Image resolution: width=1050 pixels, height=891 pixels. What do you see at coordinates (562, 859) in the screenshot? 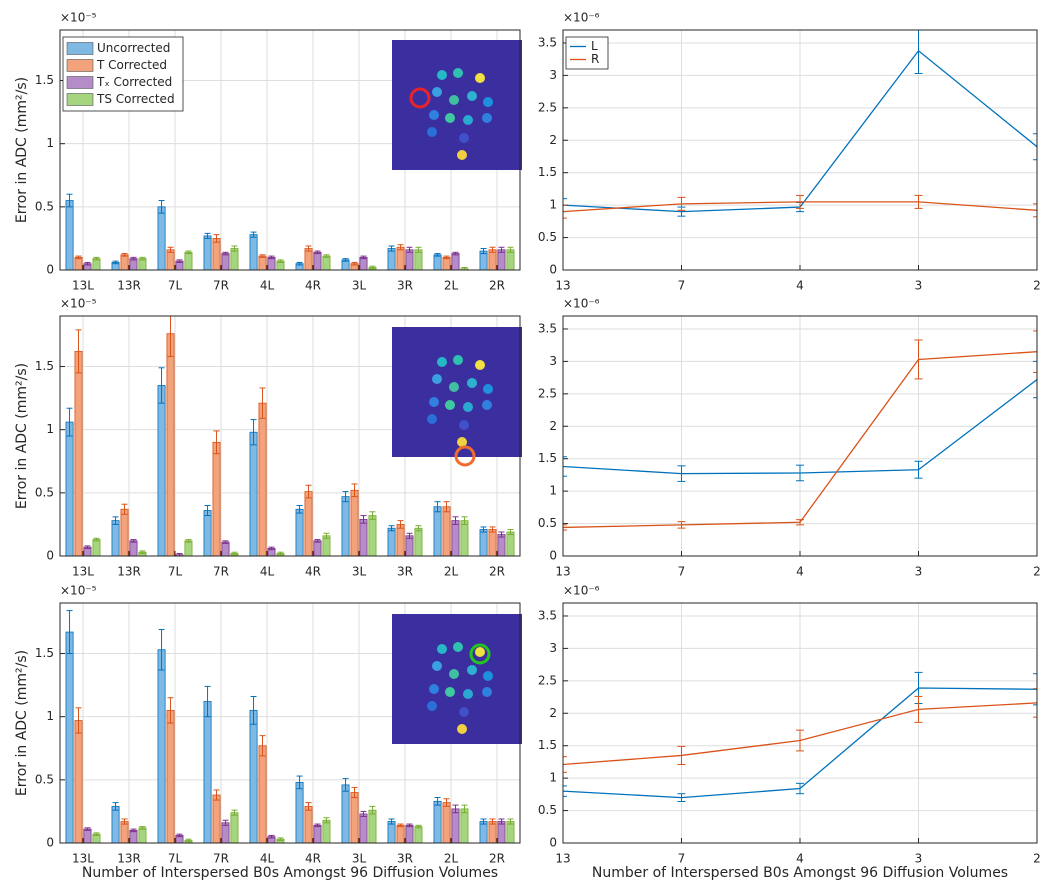
I see `x-tick-label: 13` at bounding box center [562, 859].